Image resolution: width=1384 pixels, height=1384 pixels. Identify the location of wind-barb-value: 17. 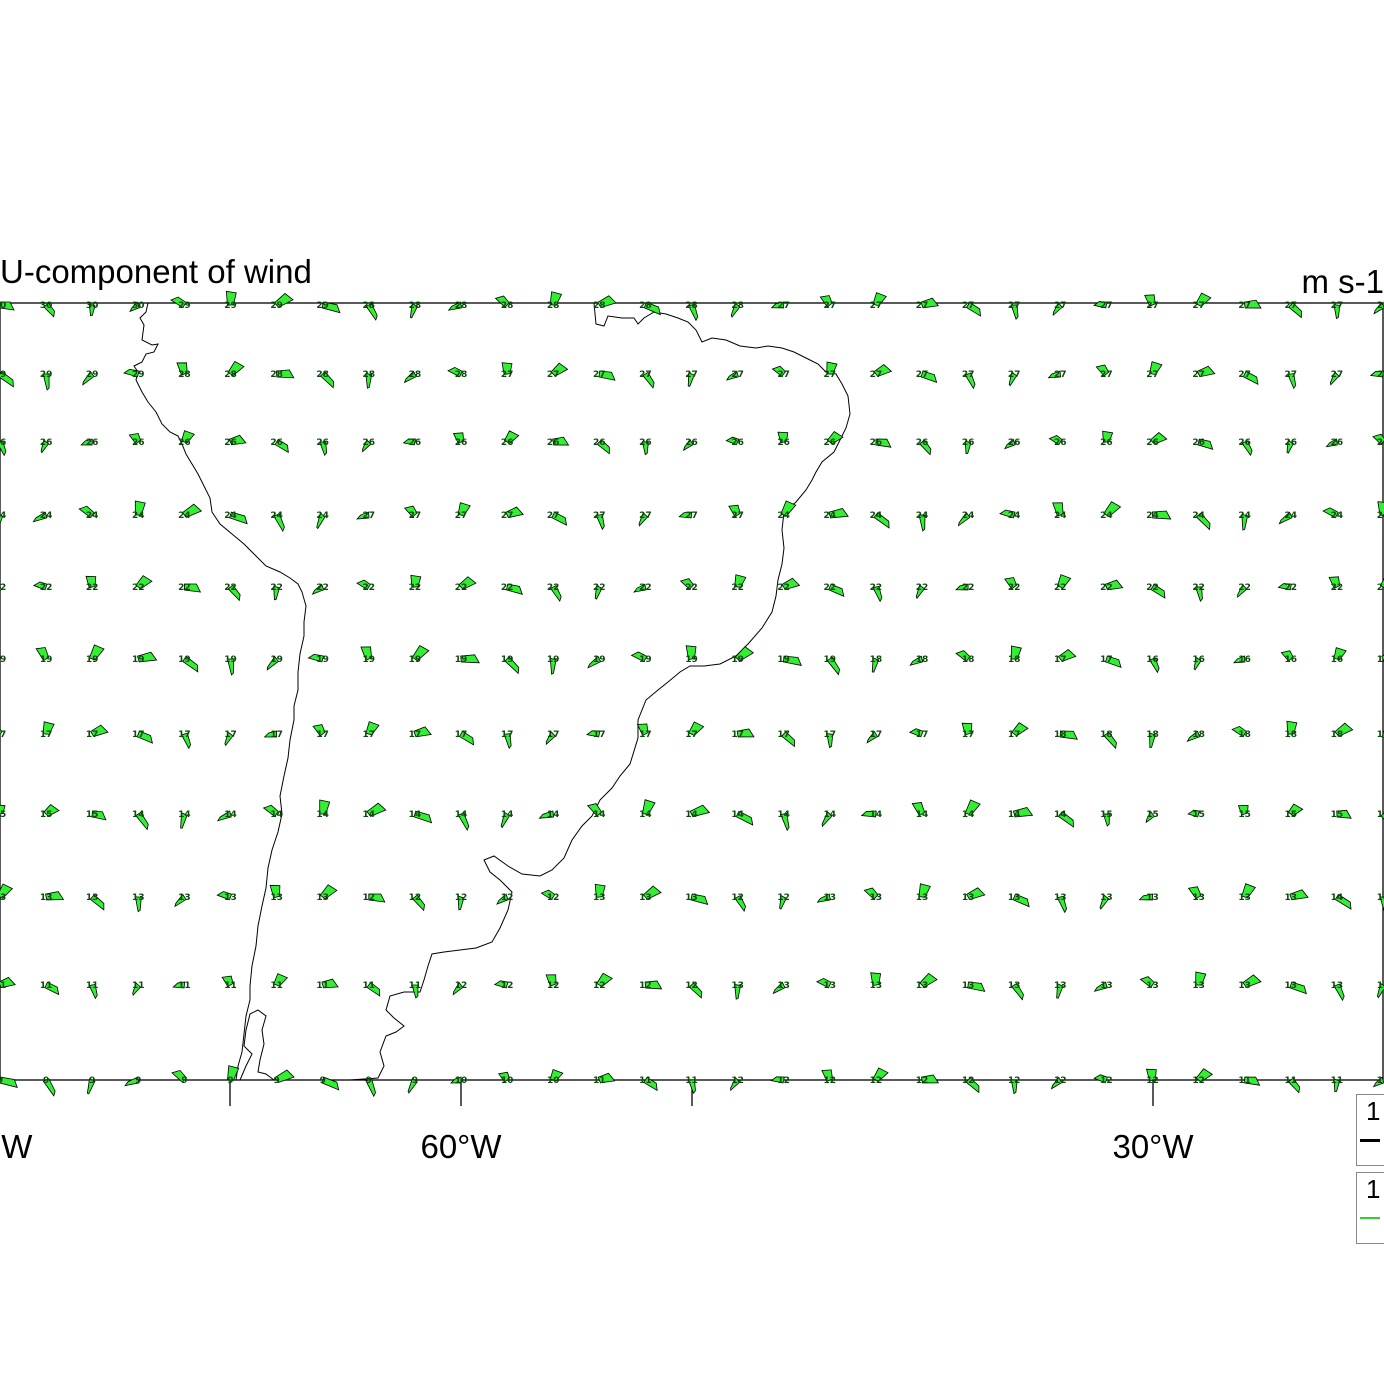
(92, 735).